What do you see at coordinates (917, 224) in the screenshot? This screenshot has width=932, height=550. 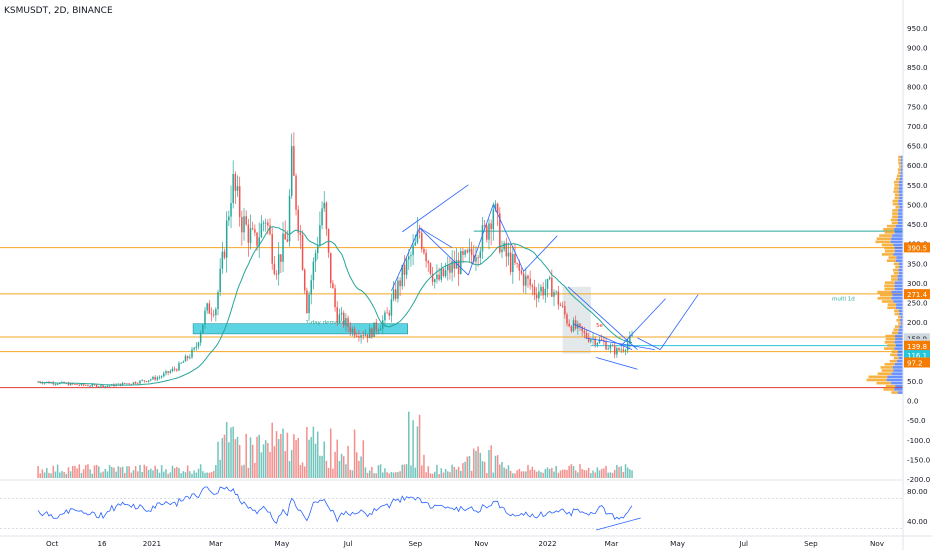 I see `price-tick-label: 450.0` at bounding box center [917, 224].